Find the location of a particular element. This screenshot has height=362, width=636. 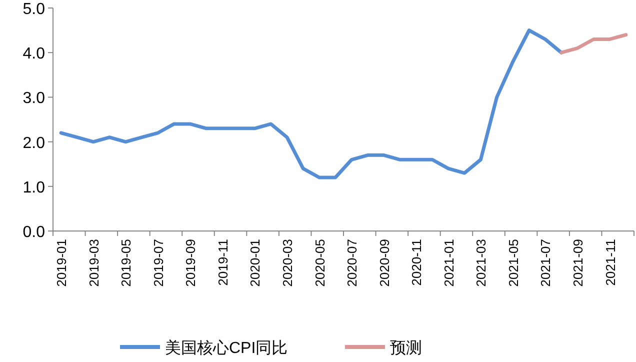

x-tick-label: 2019-05 is located at coordinates (126, 263).